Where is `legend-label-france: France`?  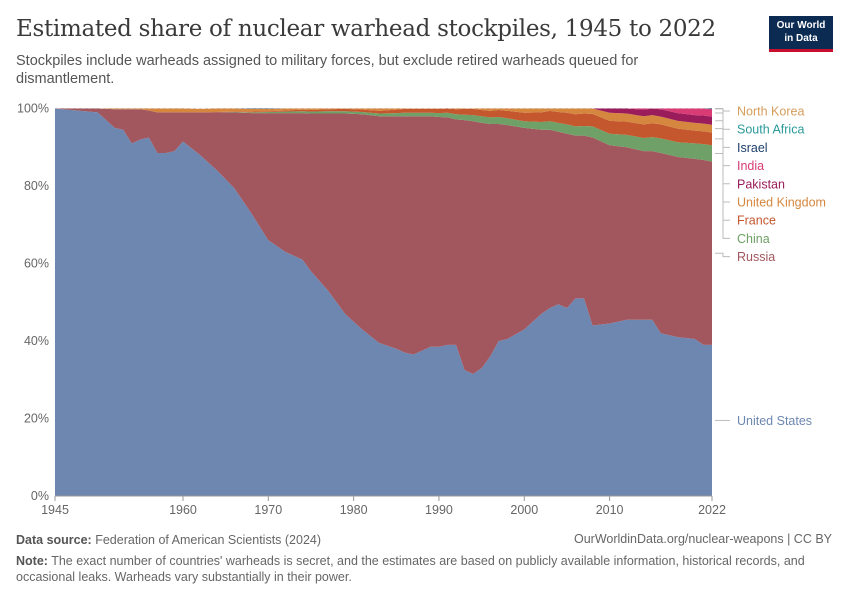 legend-label-france: France is located at coordinates (756, 221).